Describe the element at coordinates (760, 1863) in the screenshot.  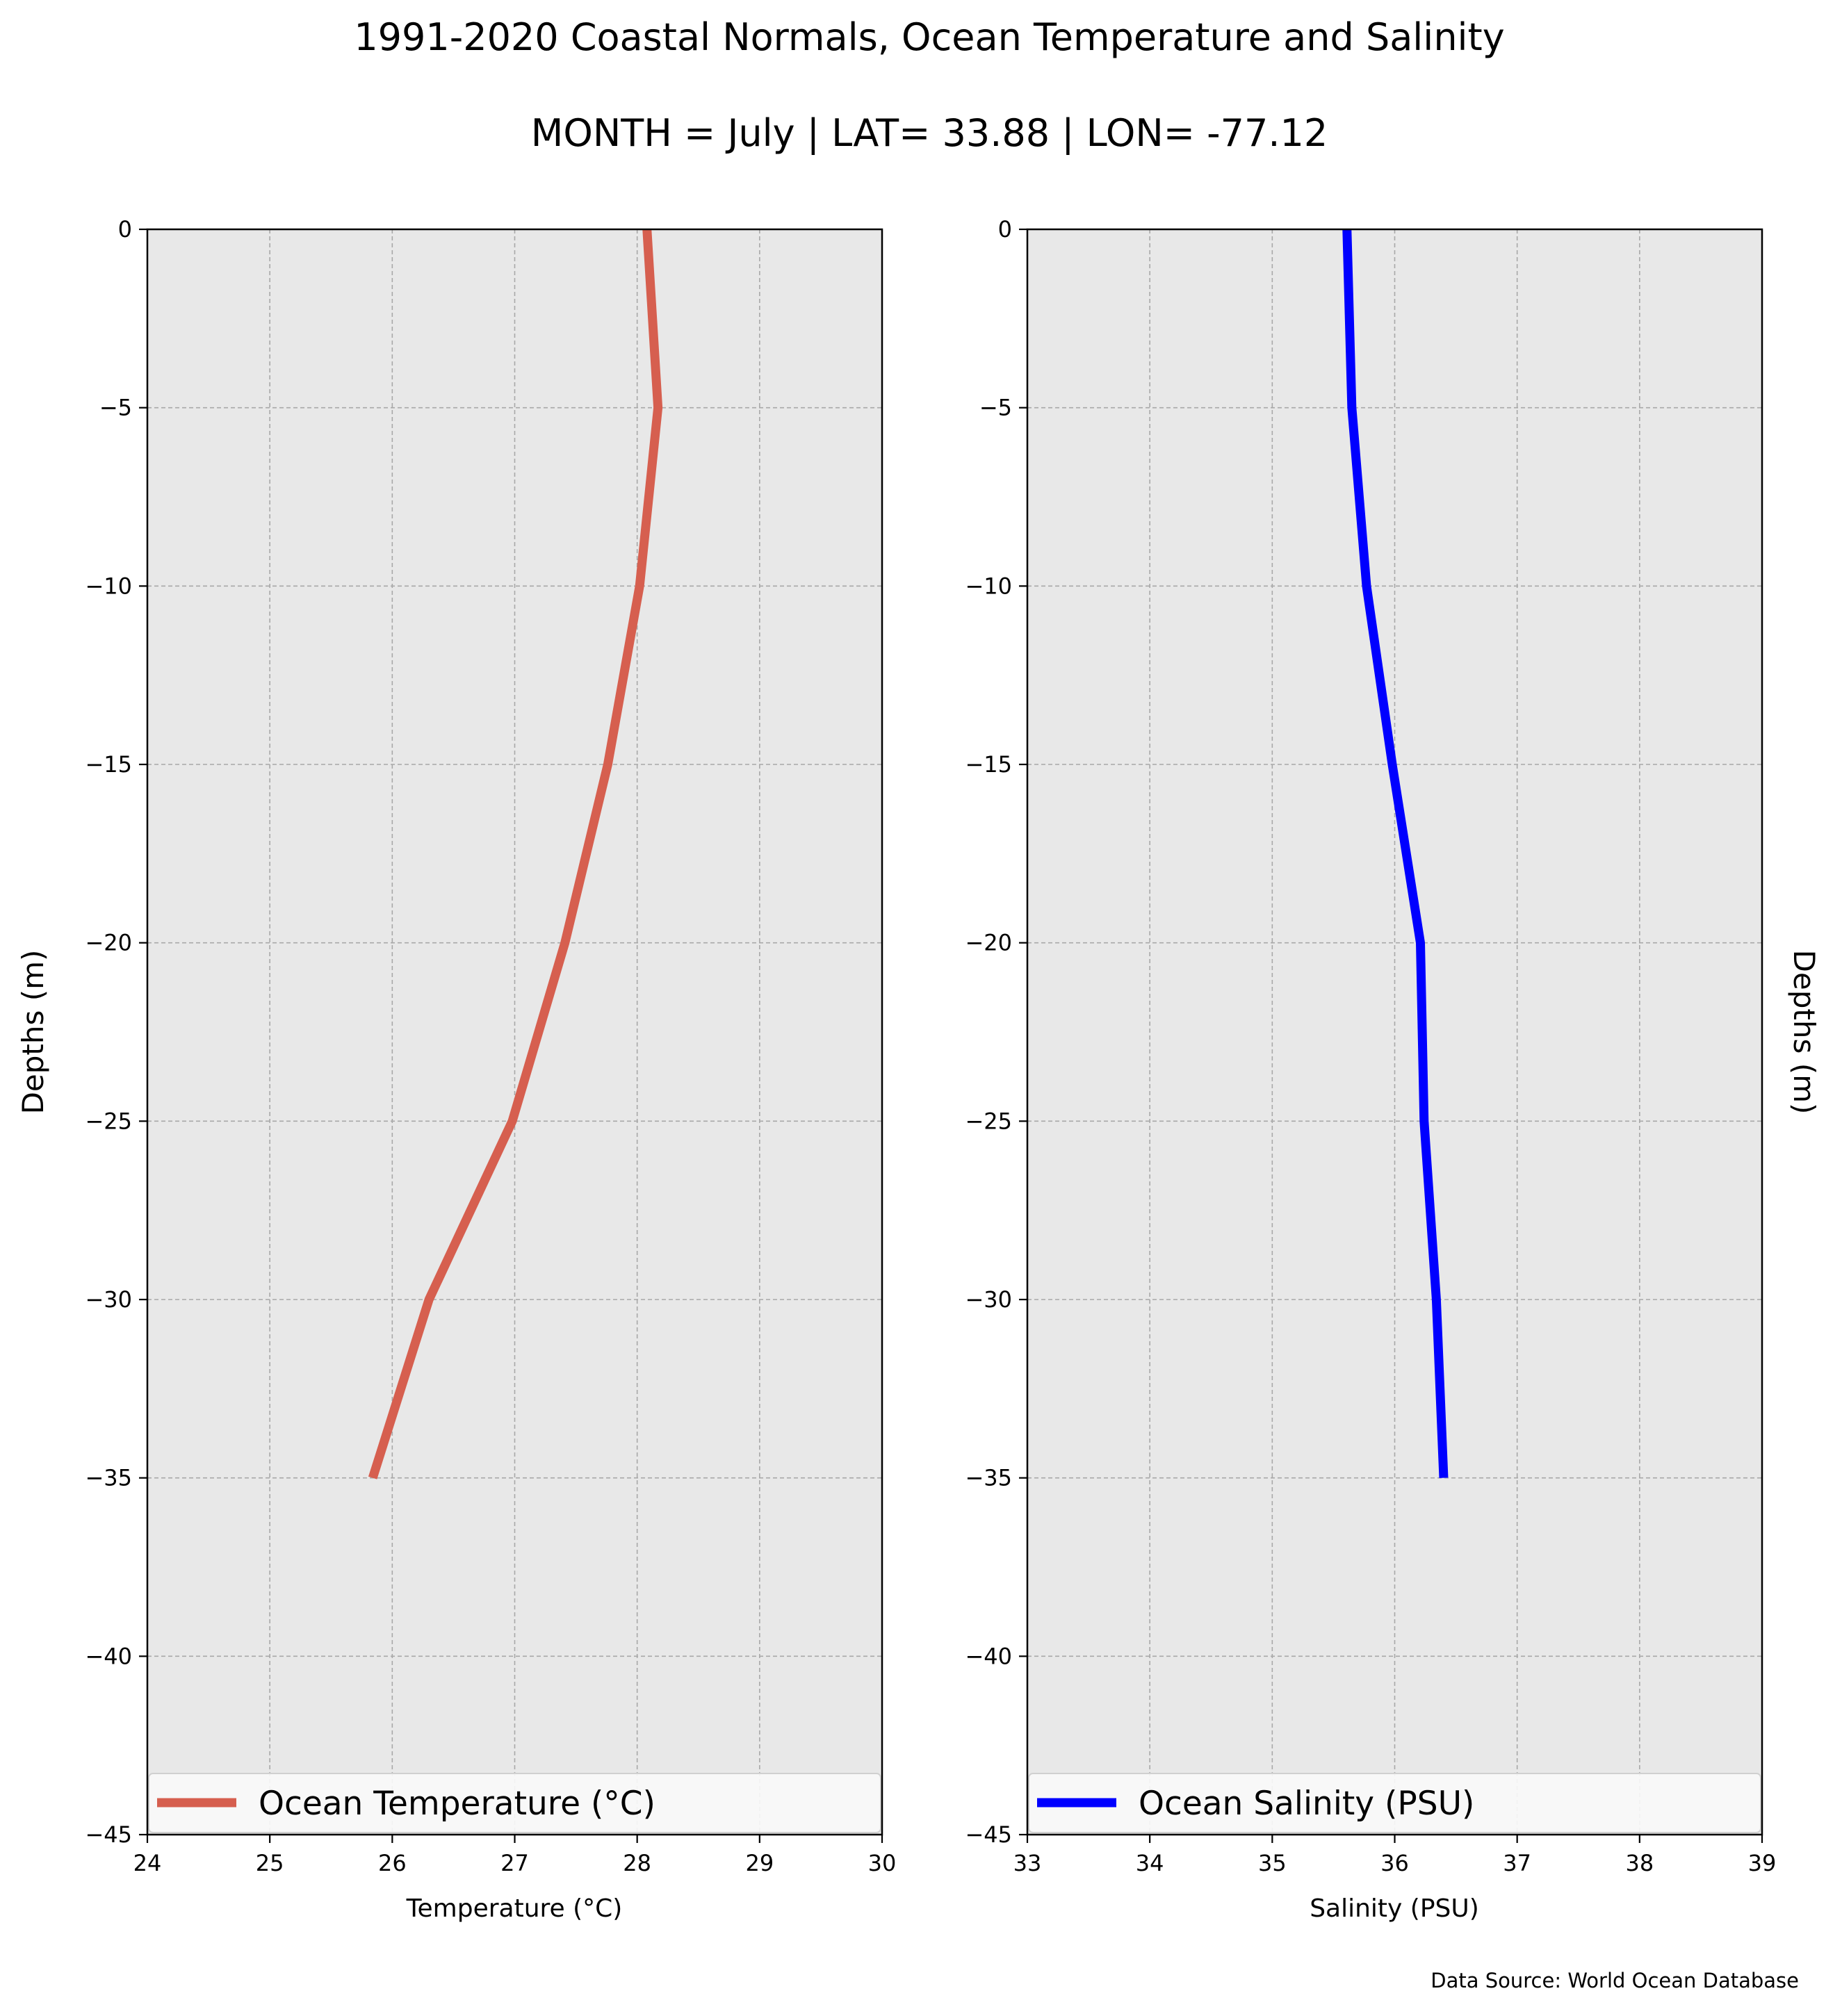
I see `temperature-xtick-label: 29` at that location.